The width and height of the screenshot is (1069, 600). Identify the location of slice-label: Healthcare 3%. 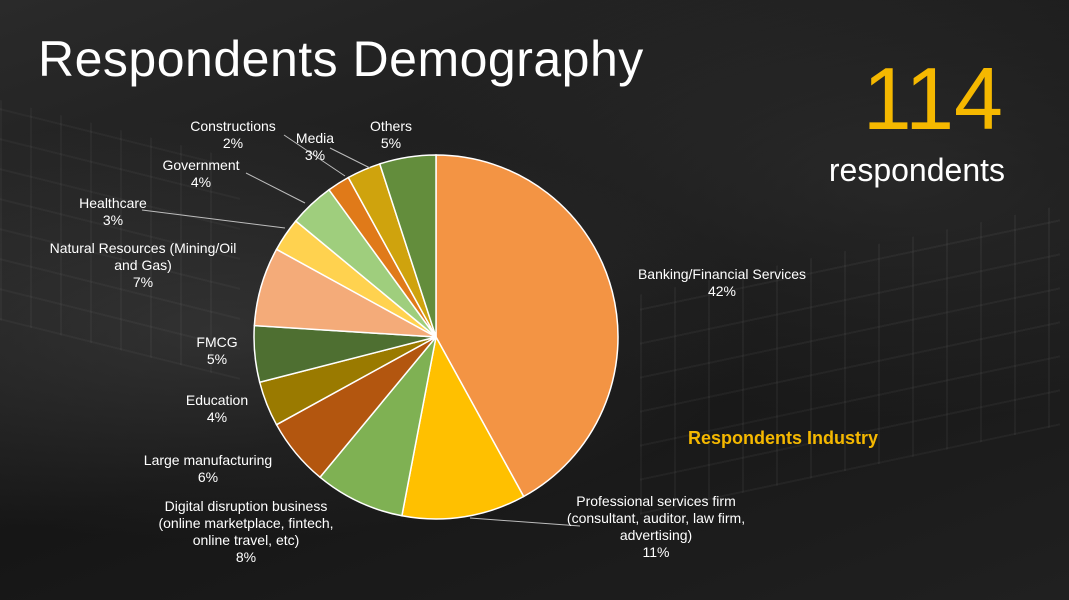
(113, 211).